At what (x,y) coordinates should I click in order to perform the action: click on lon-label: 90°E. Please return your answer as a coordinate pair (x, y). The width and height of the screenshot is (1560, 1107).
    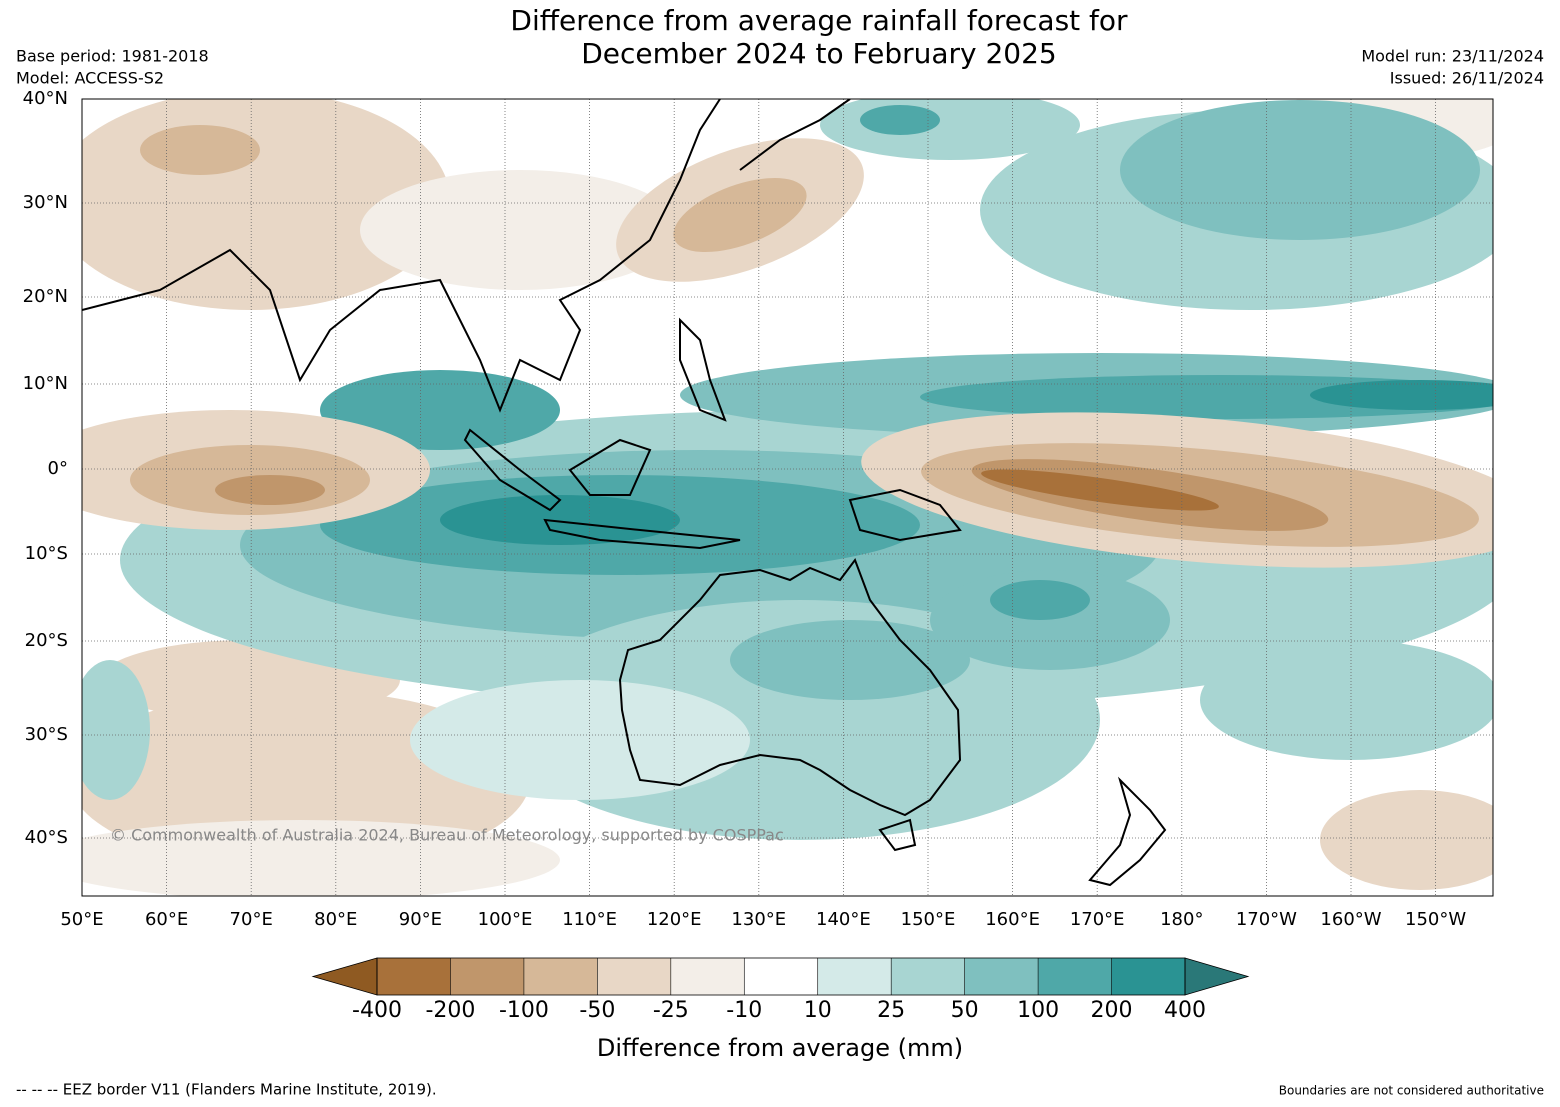
    Looking at the image, I should click on (420, 919).